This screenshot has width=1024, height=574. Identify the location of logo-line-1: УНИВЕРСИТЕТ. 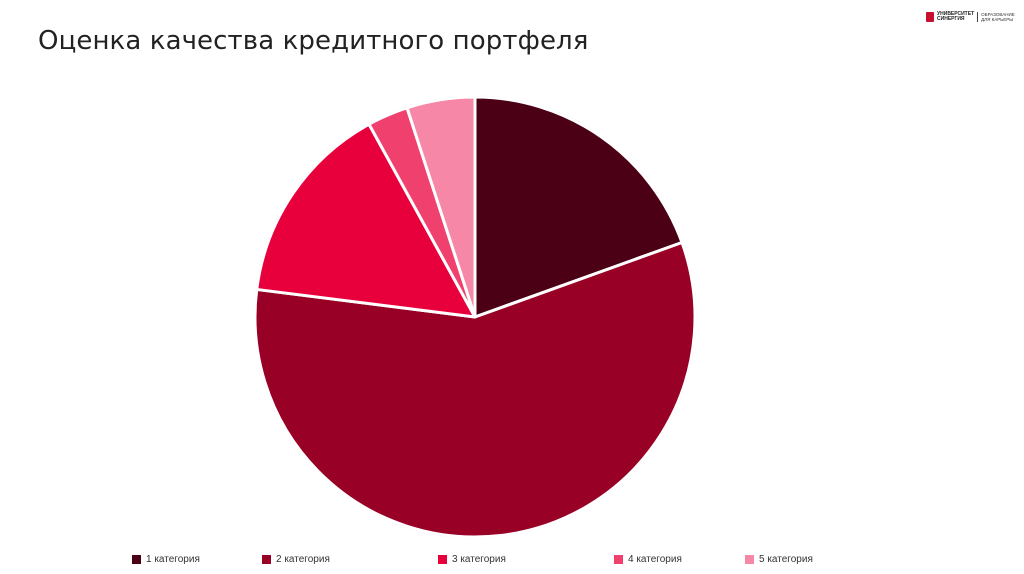
(956, 14).